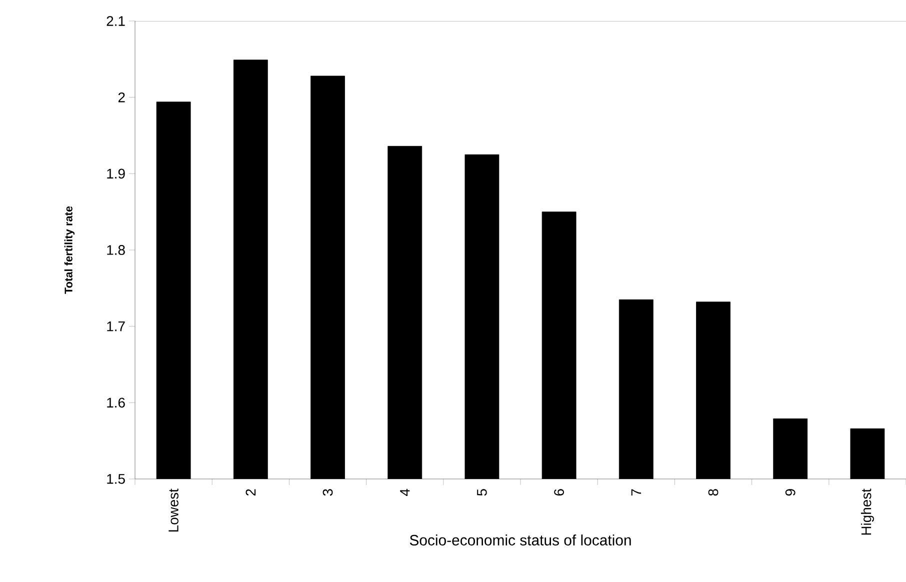 The image size is (906, 582). Describe the element at coordinates (867, 511) in the screenshot. I see `x-tick-label: Highest` at that location.